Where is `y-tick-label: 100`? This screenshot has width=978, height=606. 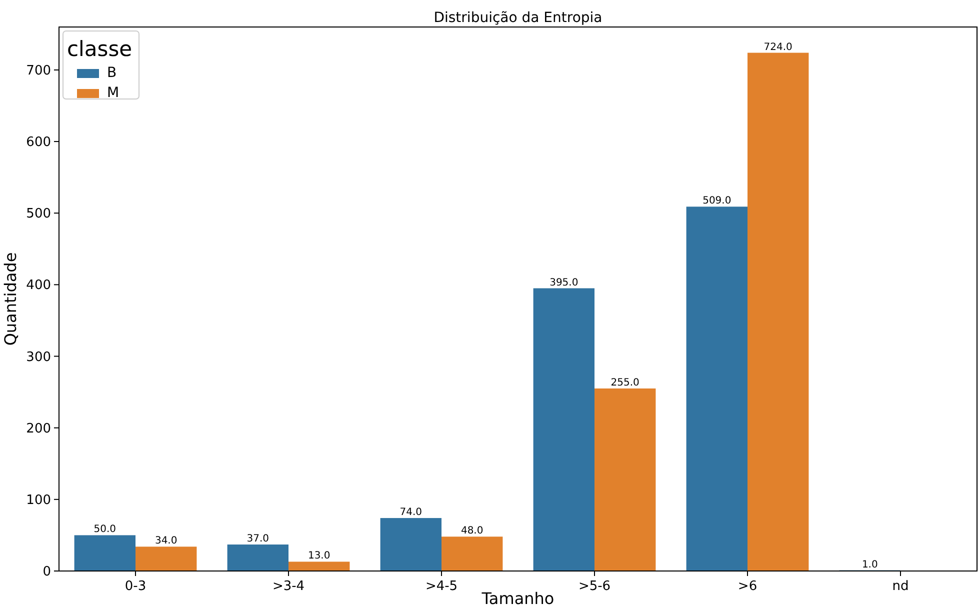
y-tick-label: 100 is located at coordinates (38, 500).